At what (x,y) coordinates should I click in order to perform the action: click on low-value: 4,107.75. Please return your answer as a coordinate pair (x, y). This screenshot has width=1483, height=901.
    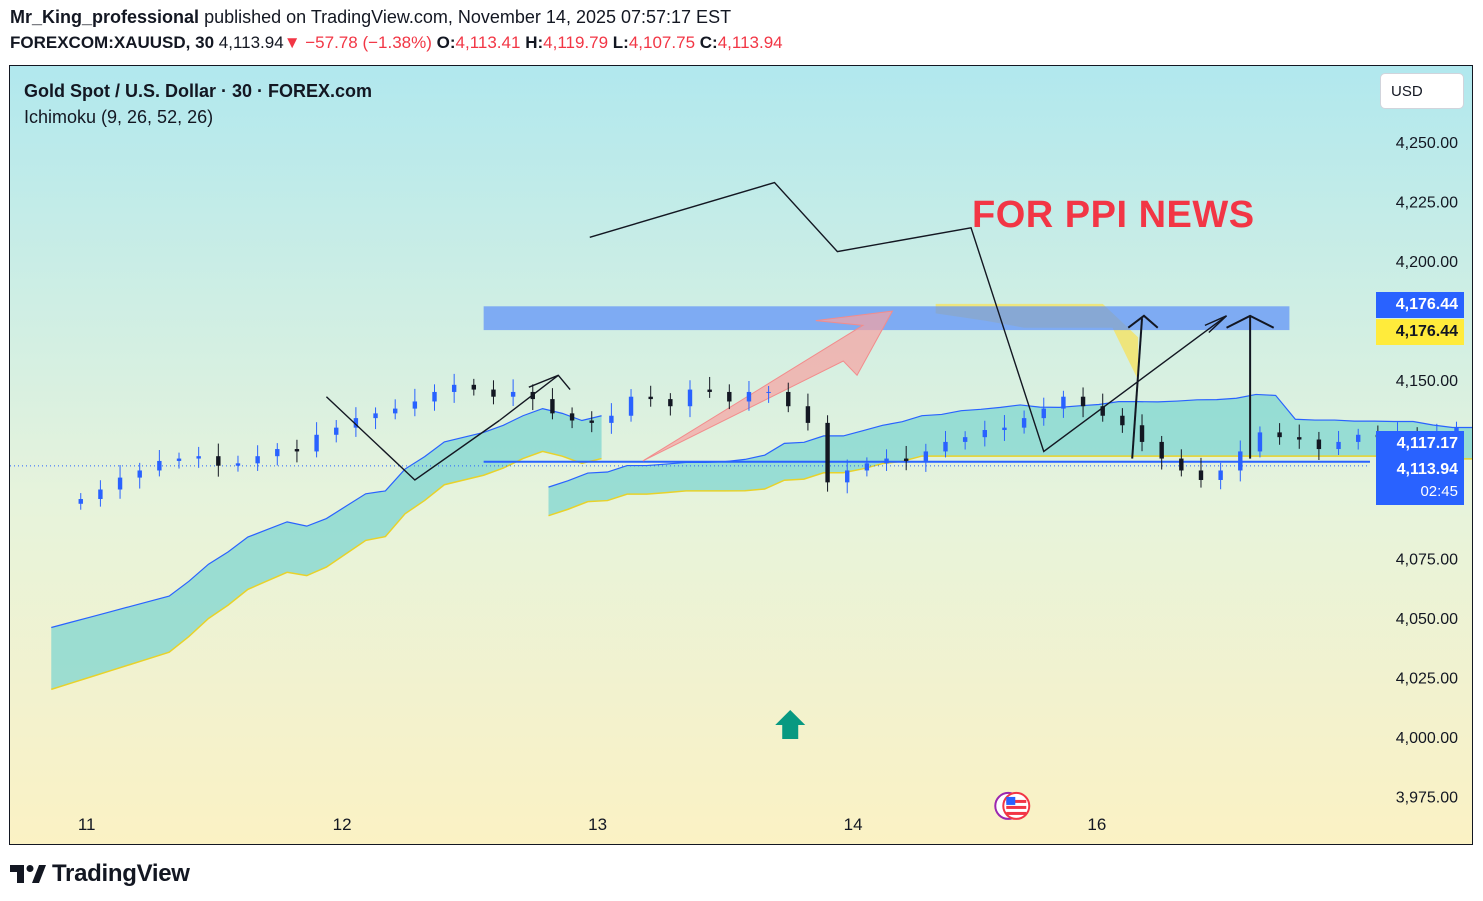
    Looking at the image, I should click on (662, 42).